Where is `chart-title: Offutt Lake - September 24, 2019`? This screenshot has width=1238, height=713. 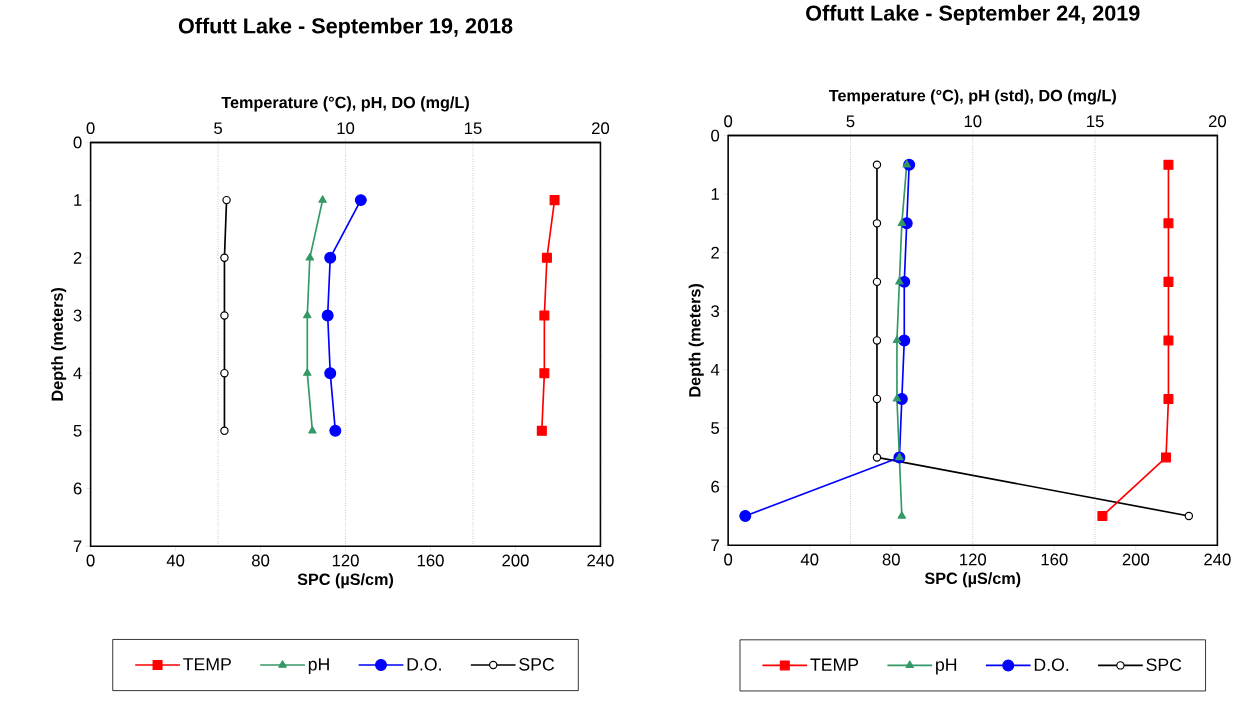
chart-title: Offutt Lake - September 24, 2019 is located at coordinates (973, 14).